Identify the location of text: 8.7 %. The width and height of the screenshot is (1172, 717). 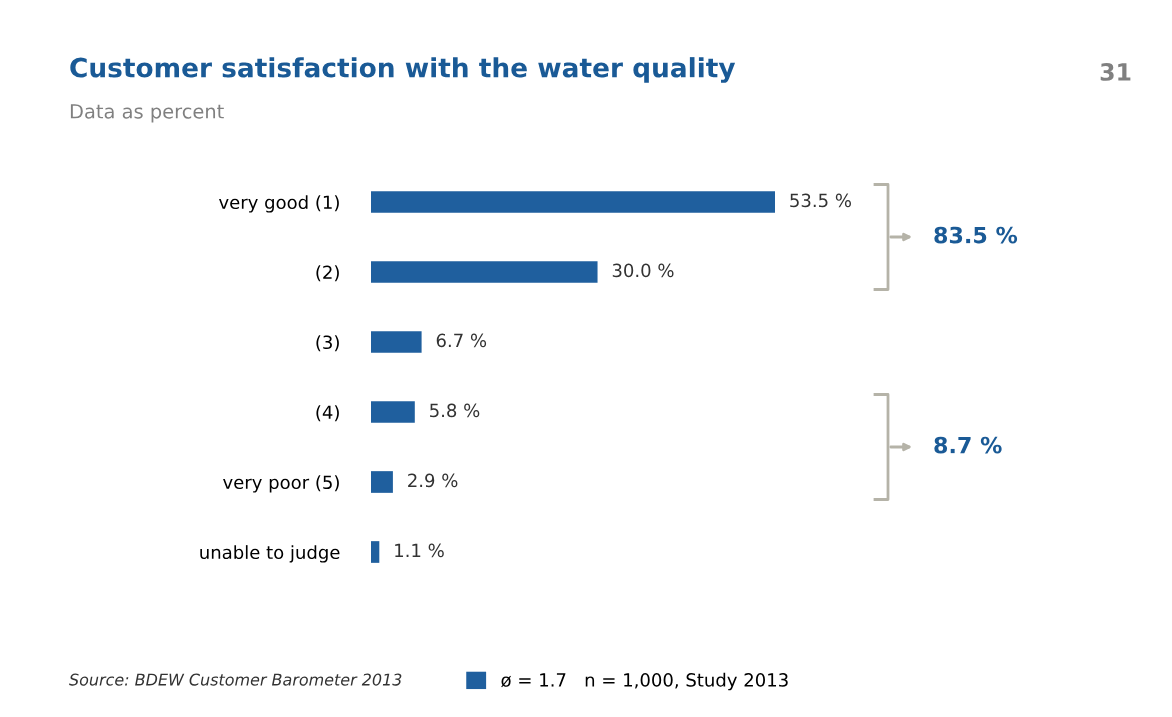
(968, 445).